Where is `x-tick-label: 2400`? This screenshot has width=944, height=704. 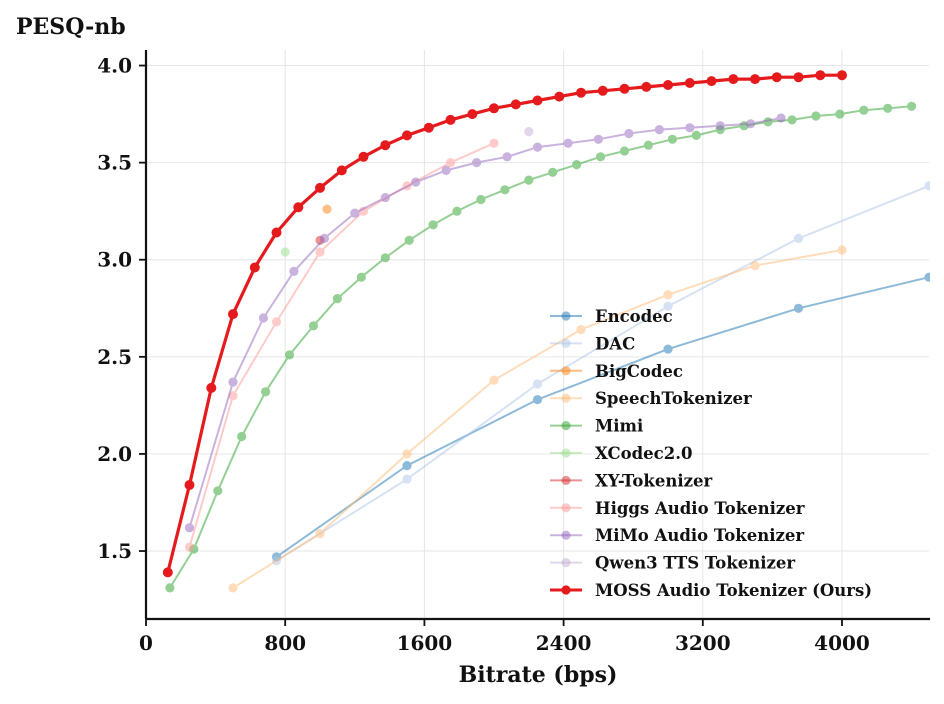
x-tick-label: 2400 is located at coordinates (564, 643).